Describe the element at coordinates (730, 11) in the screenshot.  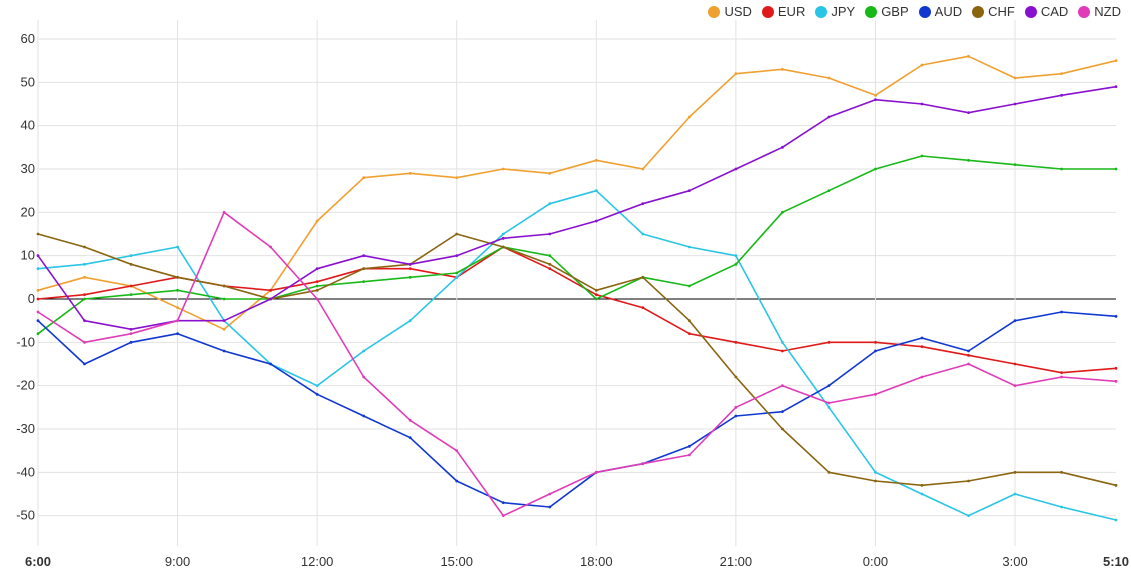
I see `legend-item-usd: USD` at that location.